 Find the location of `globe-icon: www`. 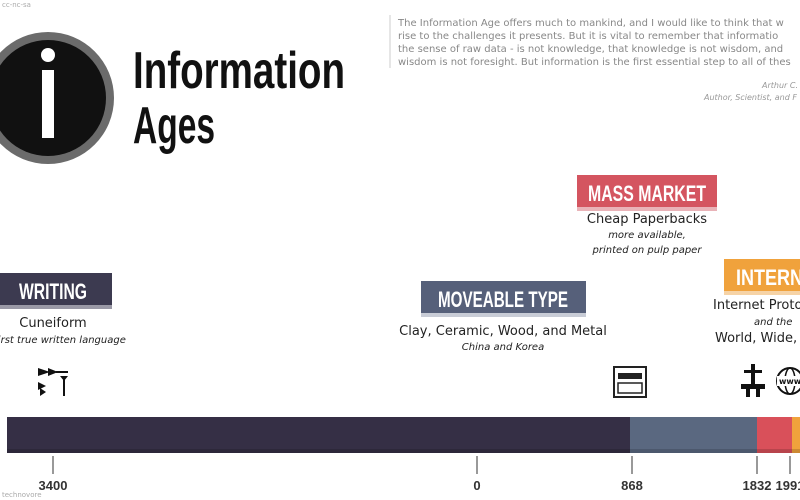

globe-icon: www is located at coordinates (788, 381).